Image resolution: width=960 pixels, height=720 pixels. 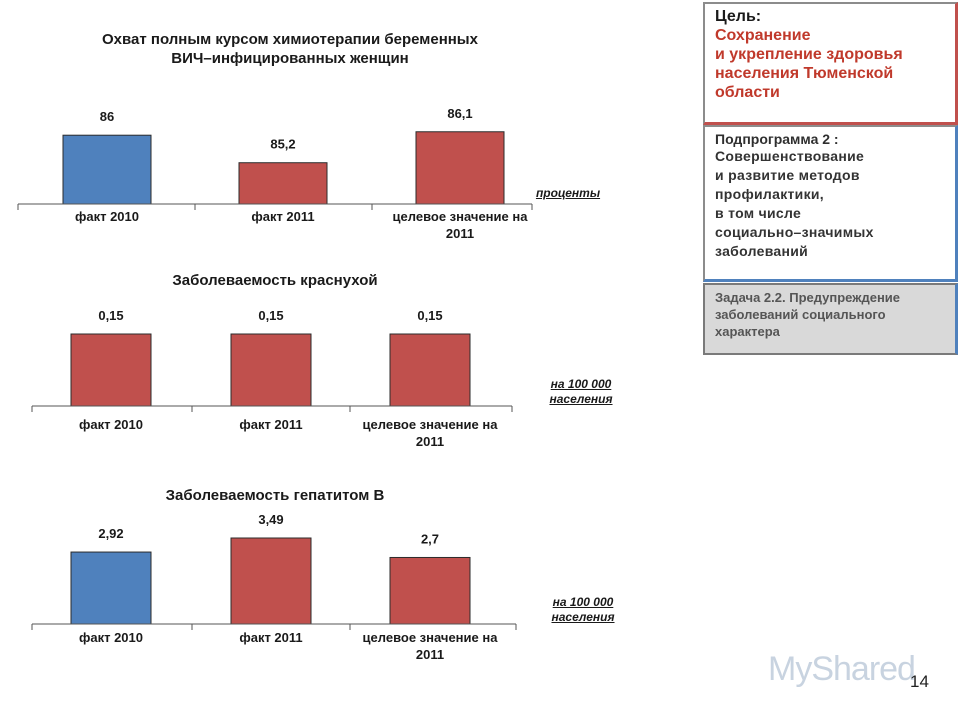 I want to click on data-label: 86,1, so click(x=459, y=113).